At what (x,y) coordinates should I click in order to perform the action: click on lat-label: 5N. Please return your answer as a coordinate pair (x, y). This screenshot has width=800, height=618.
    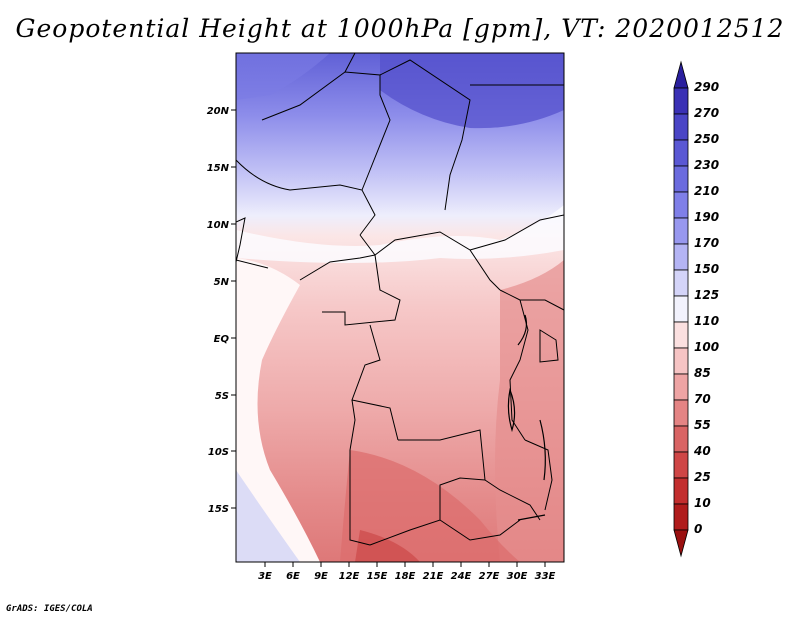
    Looking at the image, I should click on (222, 282).